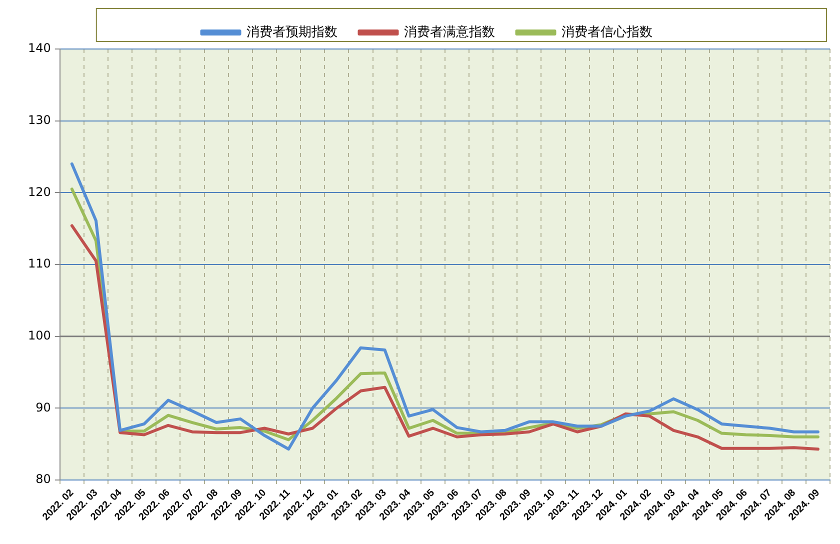  I want to click on legend-label: 消费者预期指数, so click(292, 32).